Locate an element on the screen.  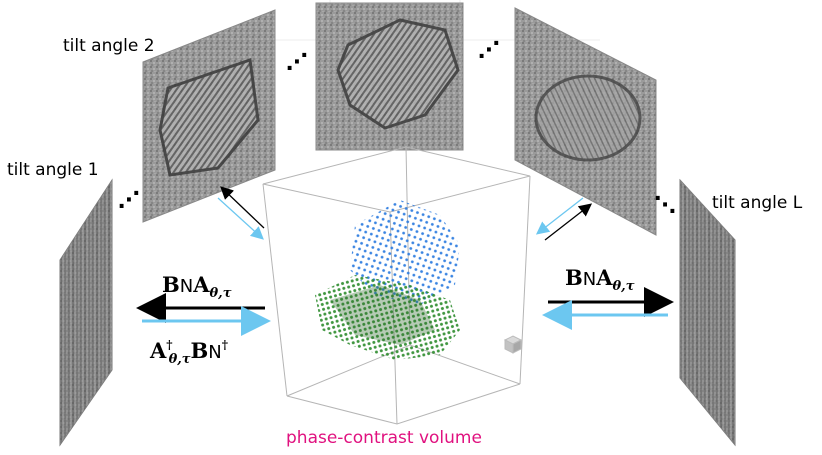
operator-adjoint-left: A†θ,τBN† is located at coordinates (189, 352).